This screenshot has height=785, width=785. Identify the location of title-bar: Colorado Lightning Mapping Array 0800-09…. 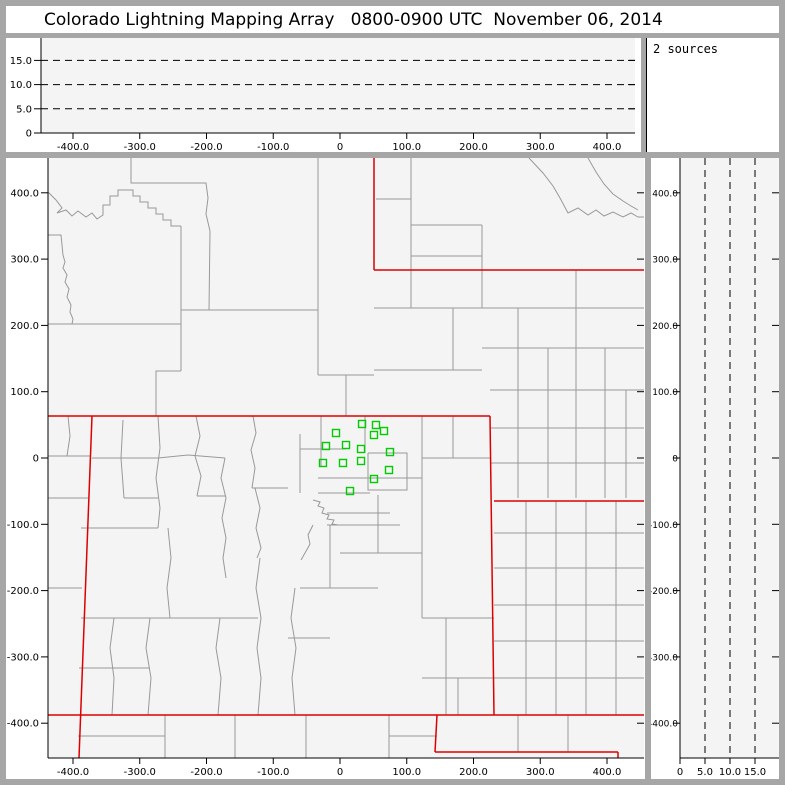
(392, 19).